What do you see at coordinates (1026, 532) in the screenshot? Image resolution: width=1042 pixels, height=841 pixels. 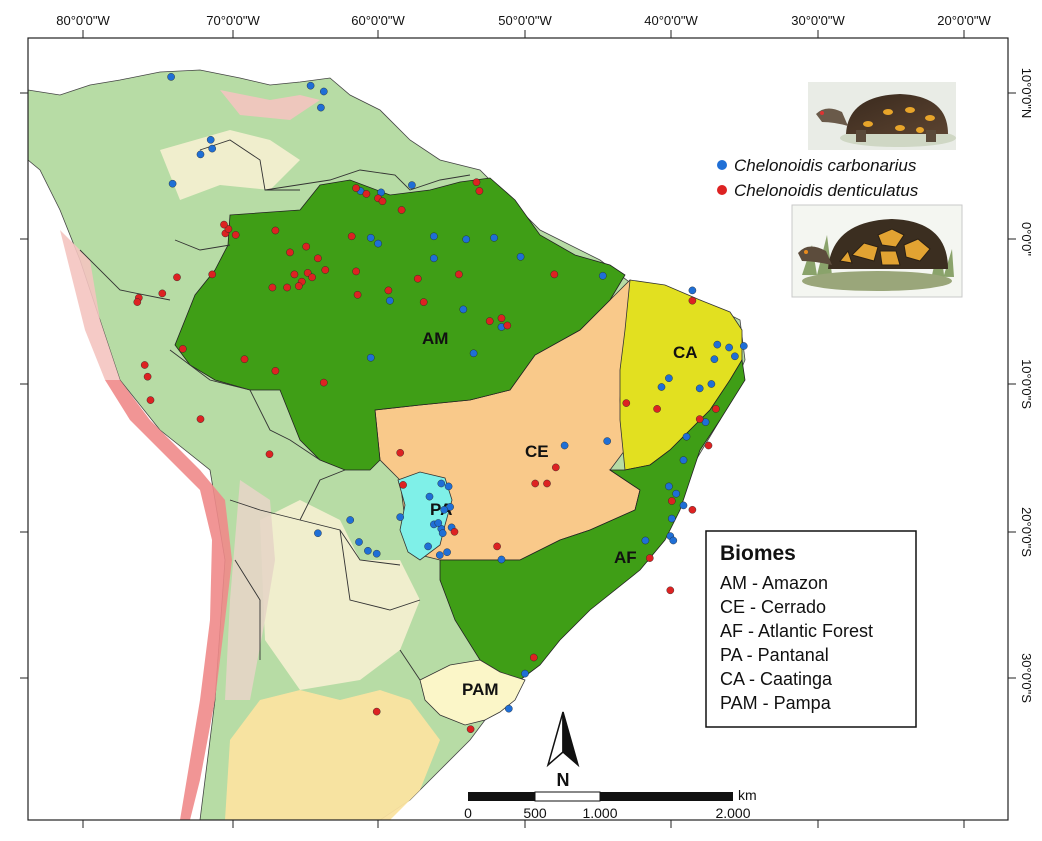 I see `lat-label: 20°0'0"S` at bounding box center [1026, 532].